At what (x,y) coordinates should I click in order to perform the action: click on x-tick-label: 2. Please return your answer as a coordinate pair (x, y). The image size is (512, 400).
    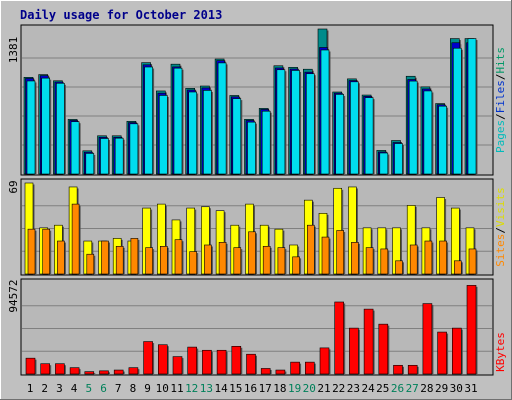
    Looking at the image, I should click on (44, 388).